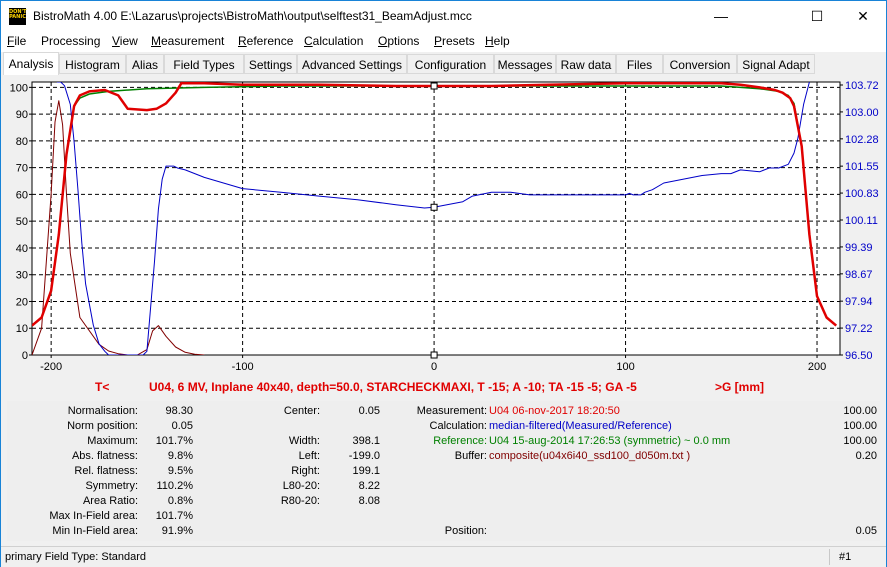 The image size is (887, 567). What do you see at coordinates (19, 88) in the screenshot?
I see `y-tick-label: 100` at bounding box center [19, 88].